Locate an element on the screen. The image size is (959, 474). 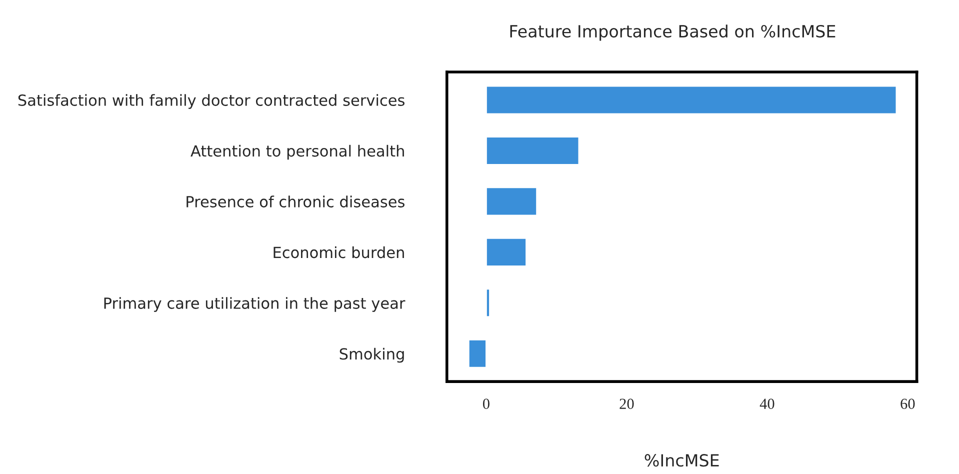
x-tick-label: 20 is located at coordinates (627, 403).